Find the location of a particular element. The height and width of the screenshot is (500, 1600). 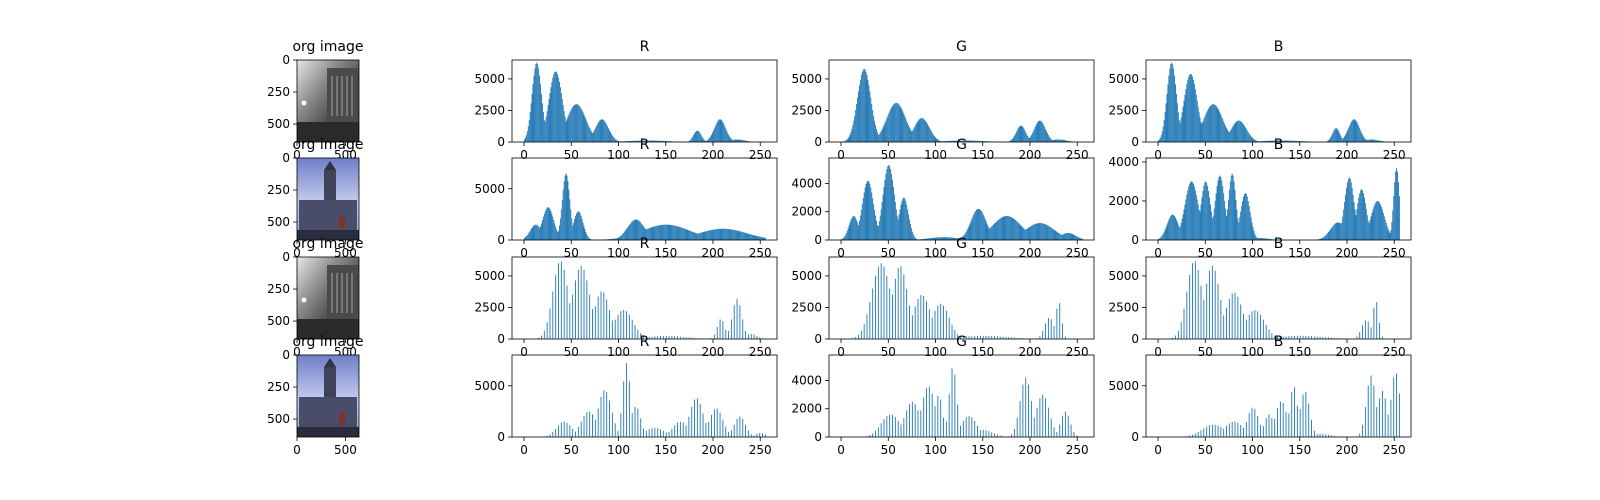

histogram-title: B is located at coordinates (1279, 244).